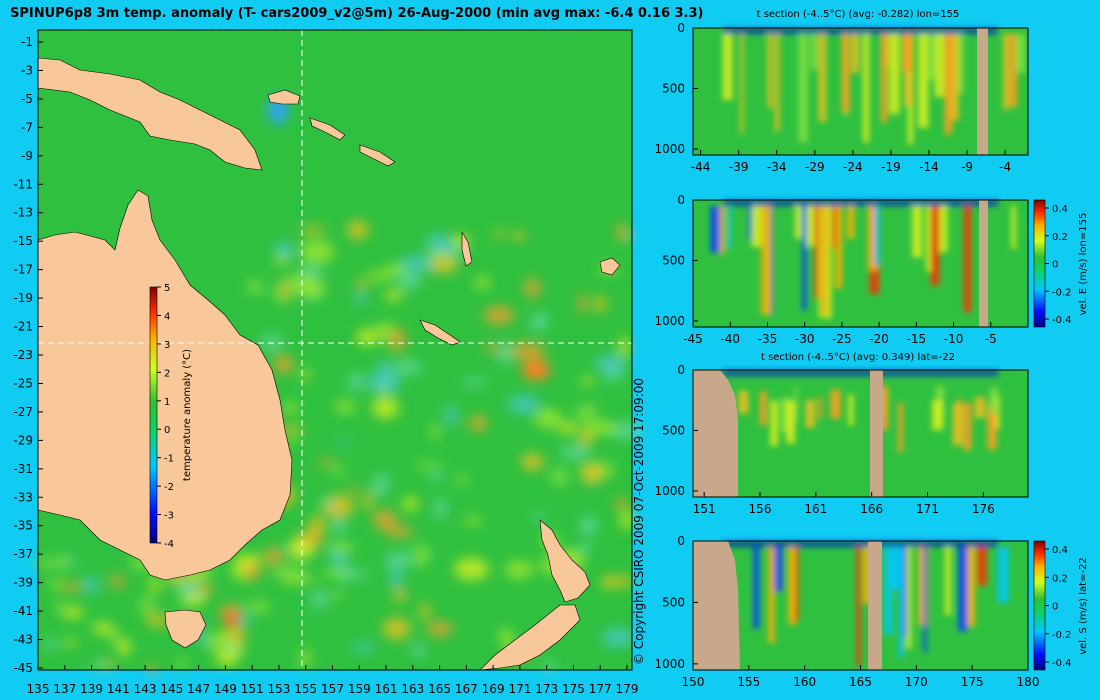 The width and height of the screenshot is (1100, 700). I want to click on lat-tick-label: -35, so click(23, 526).